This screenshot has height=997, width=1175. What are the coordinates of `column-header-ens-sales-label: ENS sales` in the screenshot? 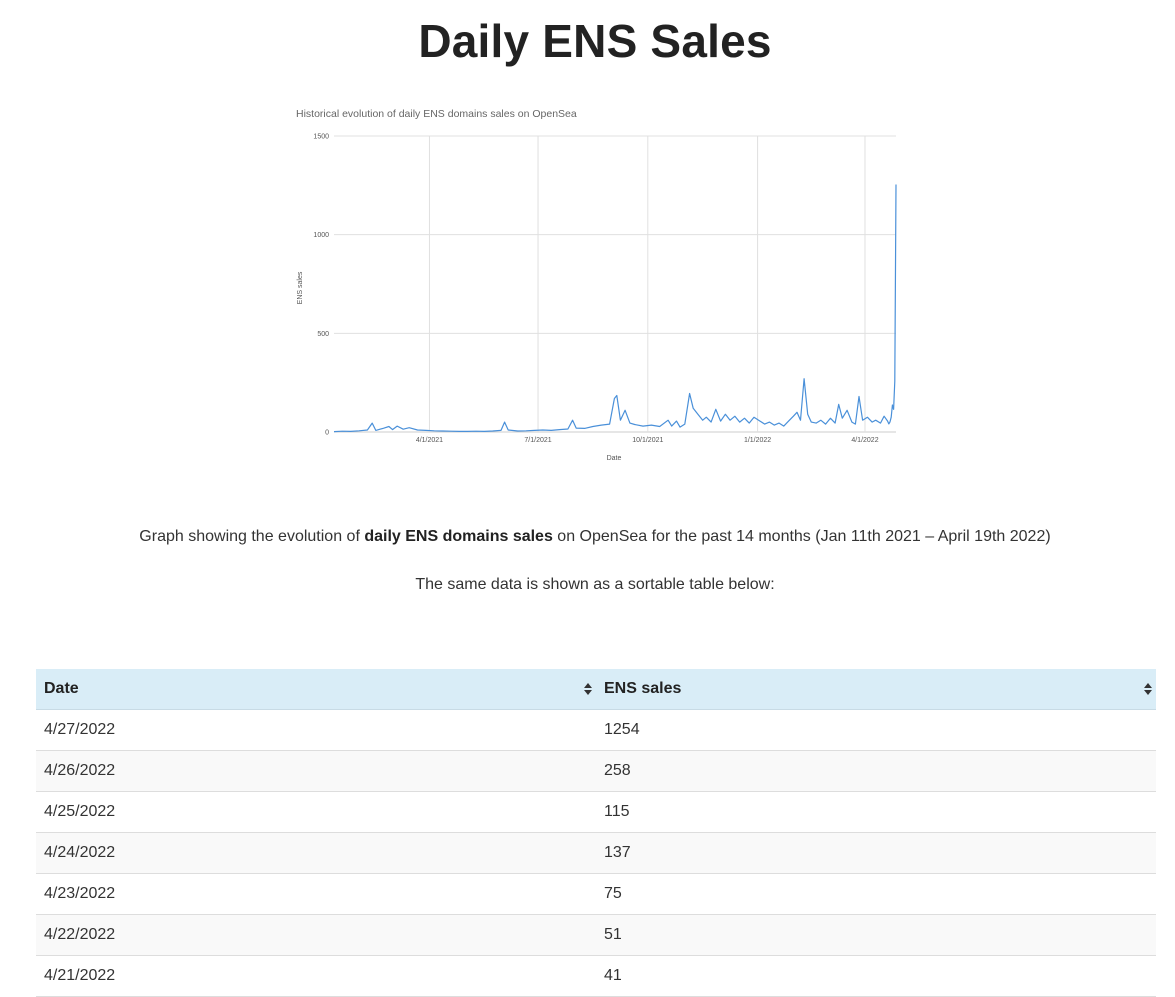 It's located at (643, 688).